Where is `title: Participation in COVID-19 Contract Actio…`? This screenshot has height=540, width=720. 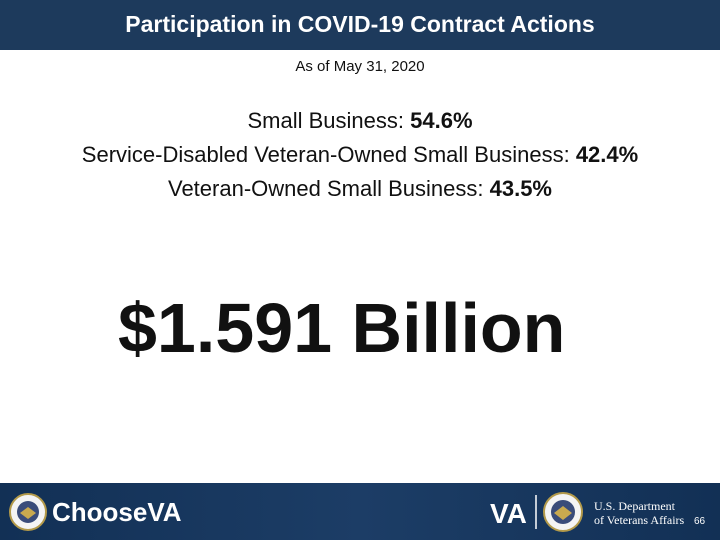
title: Participation in COVID-19 Contract Actio… is located at coordinates (360, 24).